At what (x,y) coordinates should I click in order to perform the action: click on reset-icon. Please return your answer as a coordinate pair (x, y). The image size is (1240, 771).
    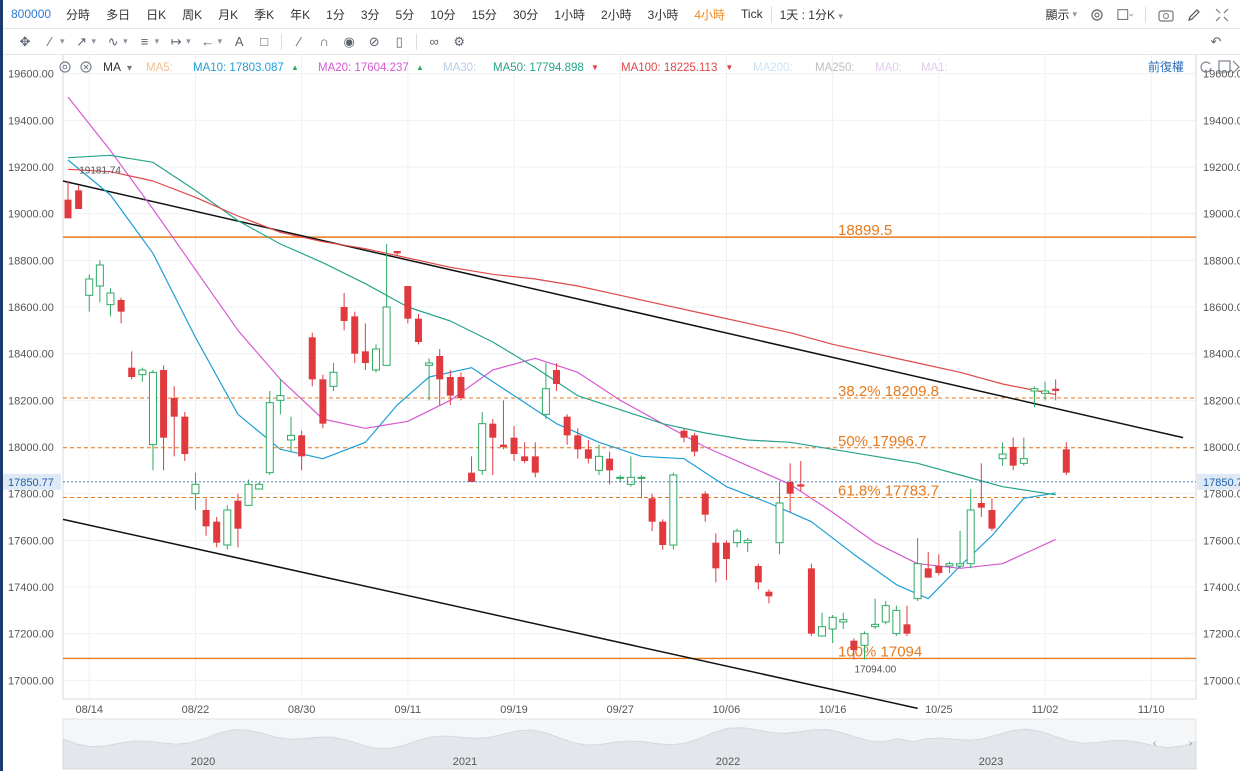
    Looking at the image, I should click on (1206, 67).